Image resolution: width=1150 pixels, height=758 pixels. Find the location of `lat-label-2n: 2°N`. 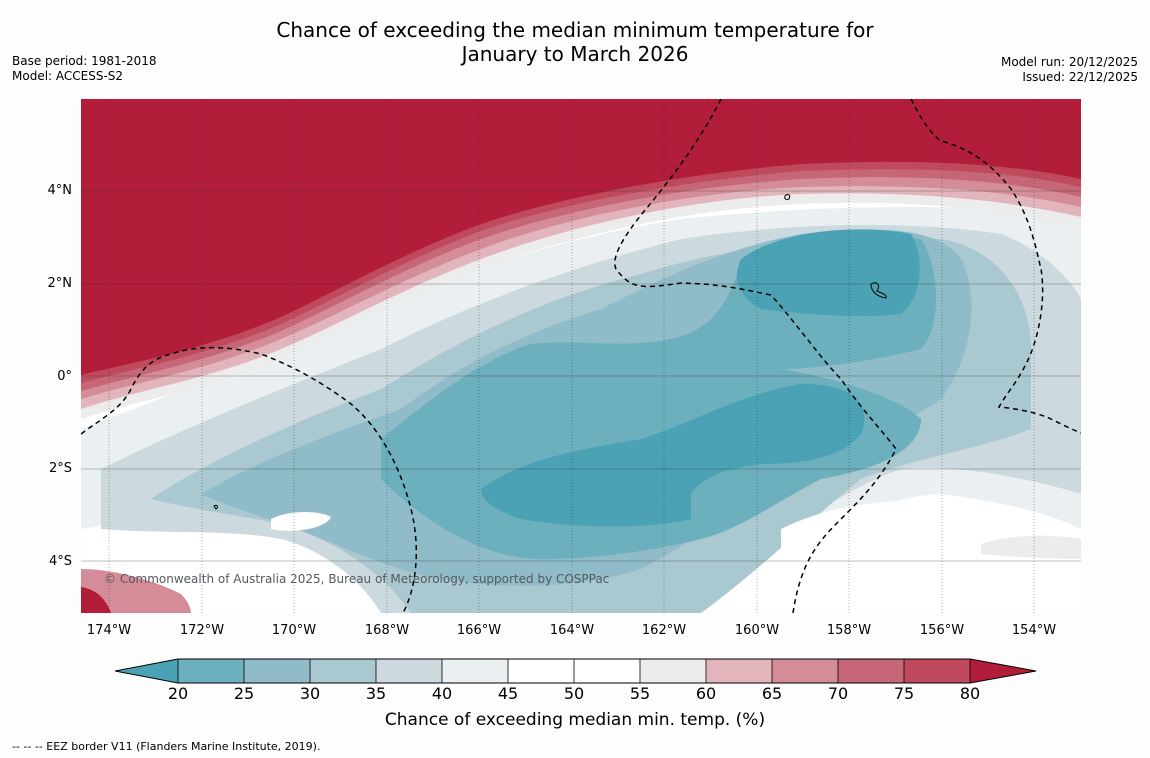

lat-label-2n: 2°N is located at coordinates (60, 283).